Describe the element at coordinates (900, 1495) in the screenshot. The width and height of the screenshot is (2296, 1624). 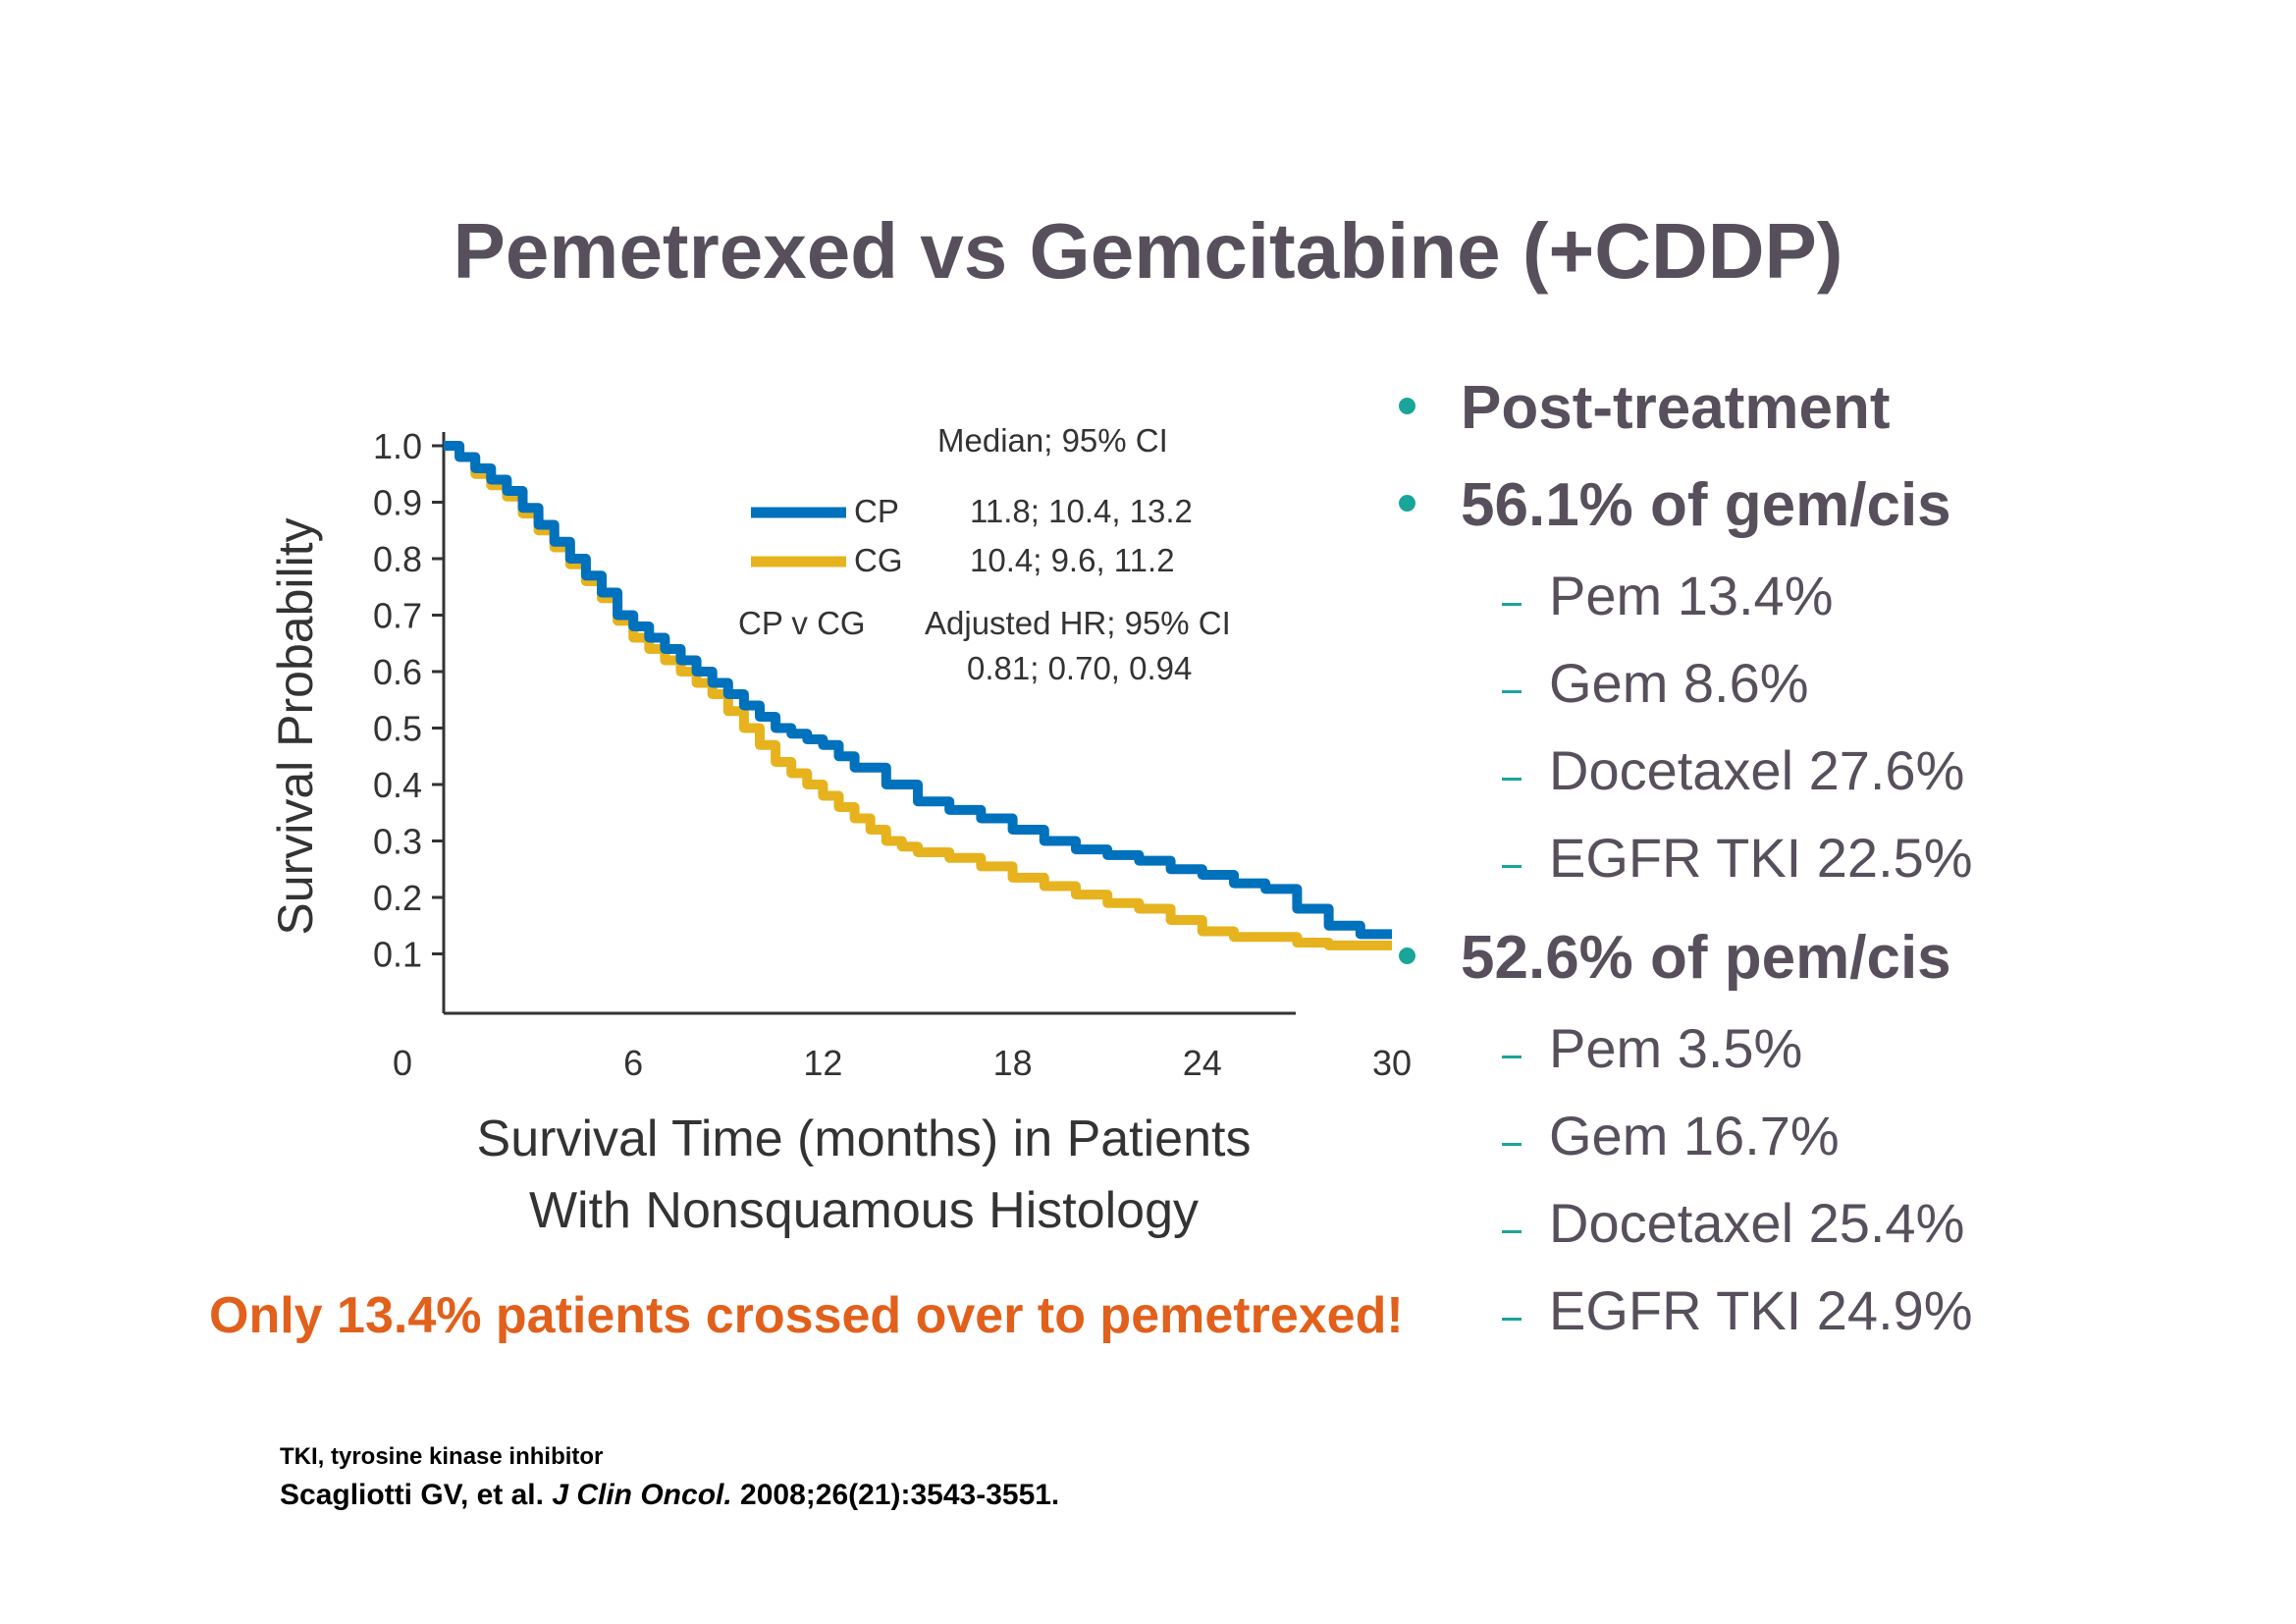
I see `reference-details: 2008;26(21):3543-3551.` at that location.